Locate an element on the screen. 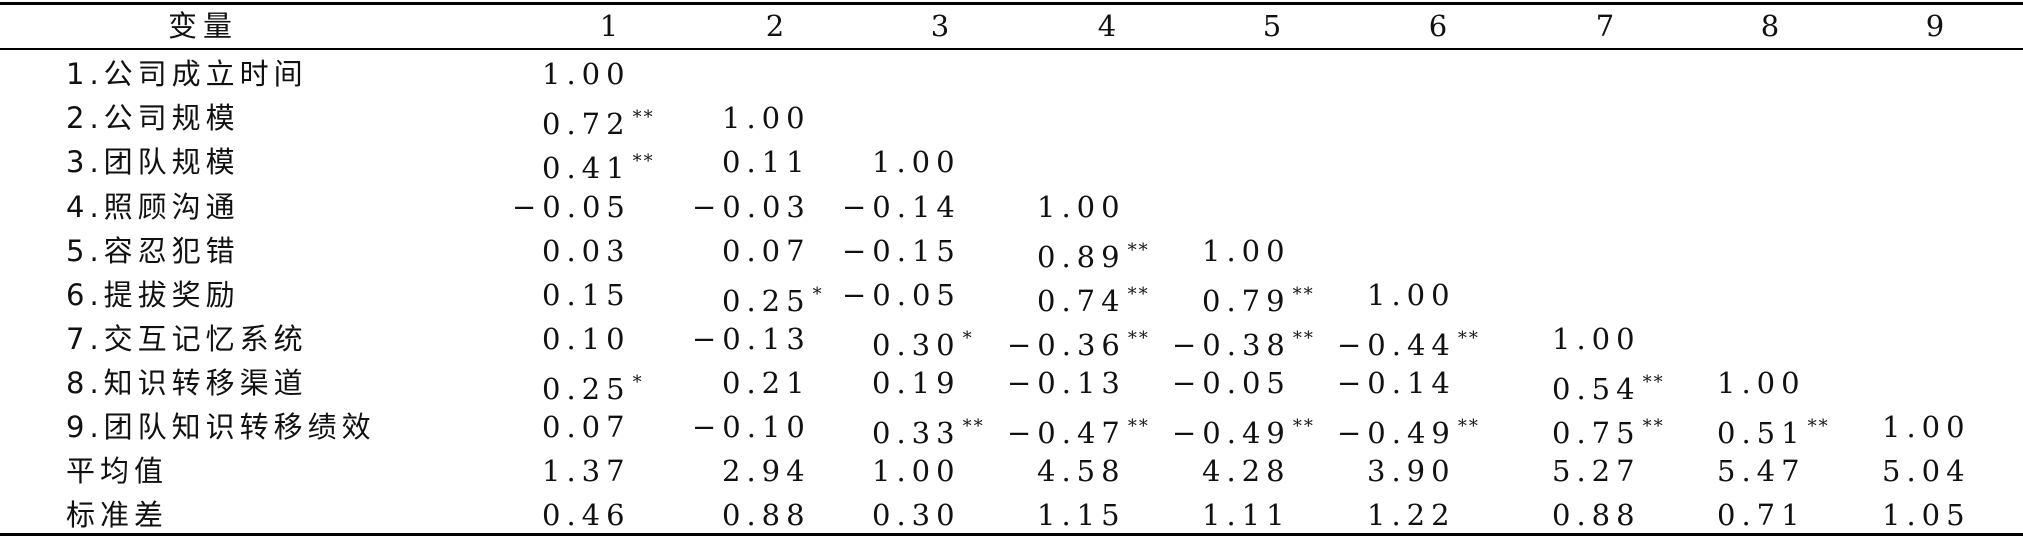 This screenshot has height=539, width=2023. cell-value: 0.19 is located at coordinates (916, 383).